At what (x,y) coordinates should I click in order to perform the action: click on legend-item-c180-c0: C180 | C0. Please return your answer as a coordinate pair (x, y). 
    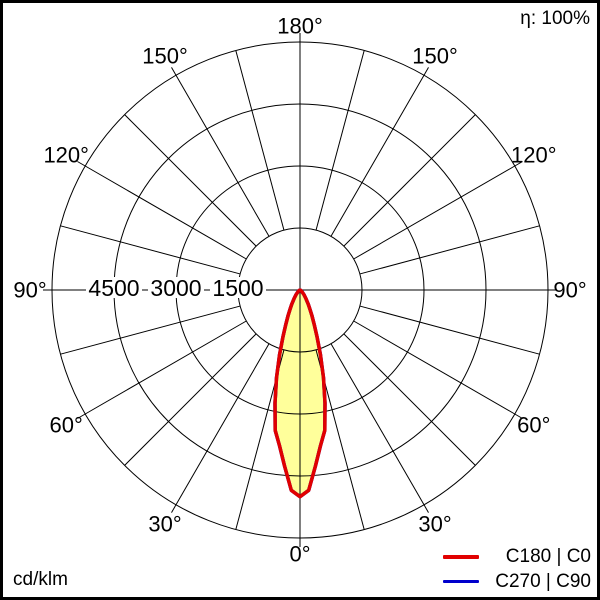
    Looking at the image, I should click on (517, 556).